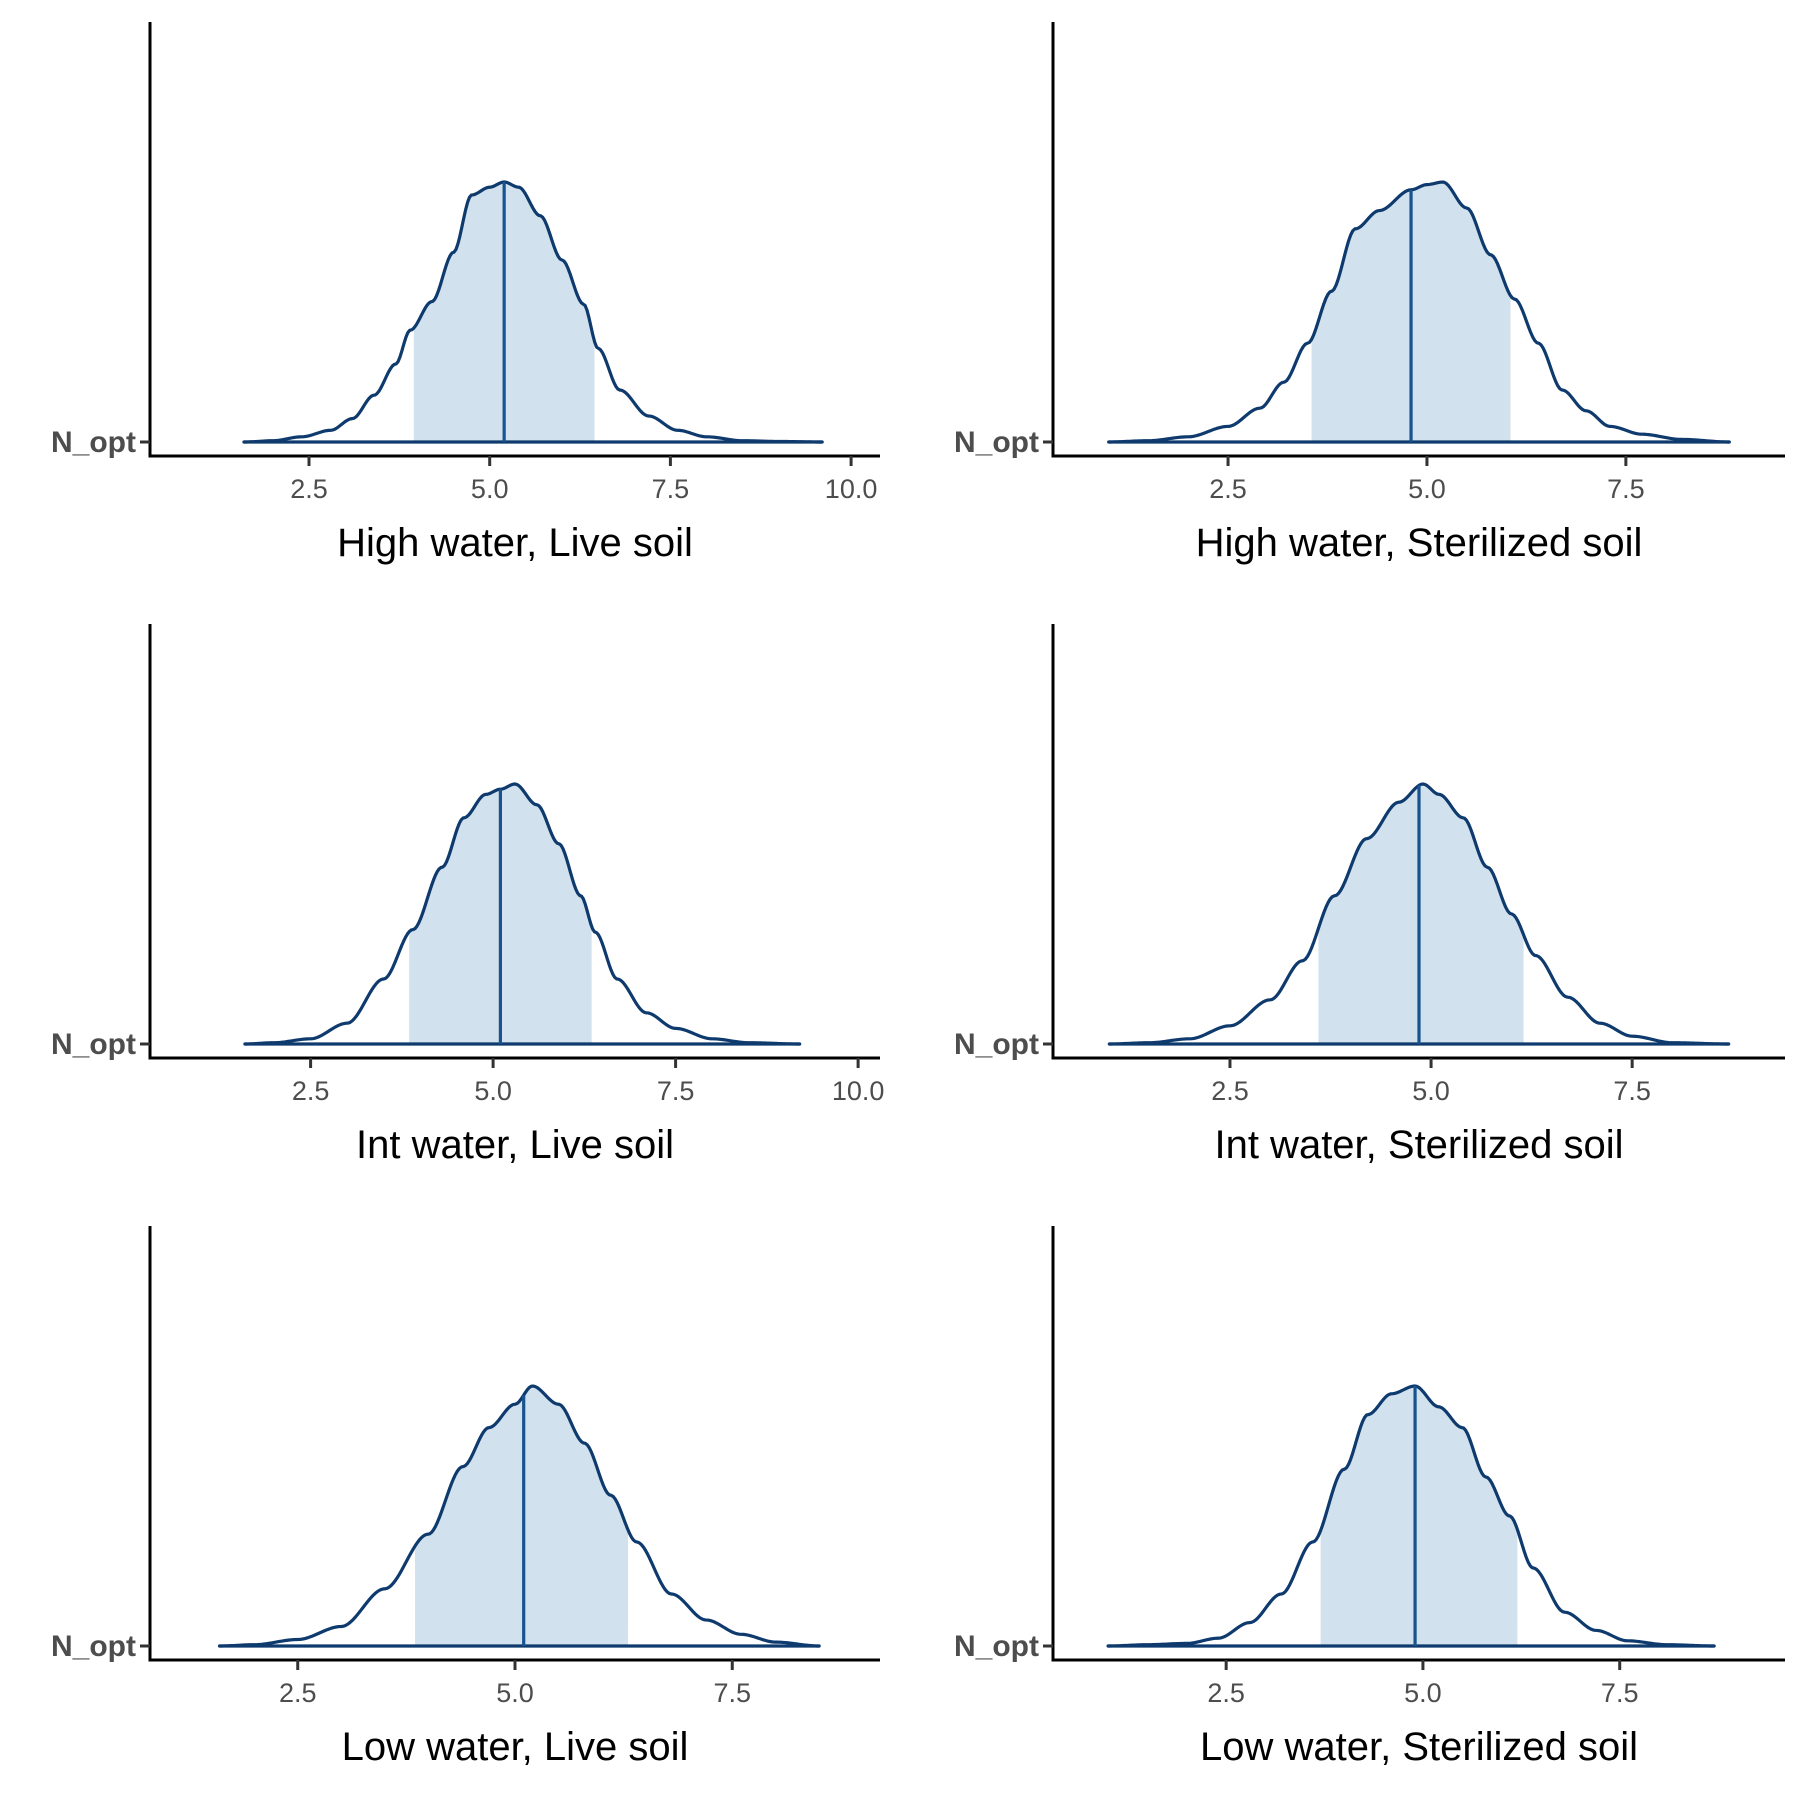 Image resolution: width=1800 pixels, height=1800 pixels. I want to click on x-axis-title: Int water, Sterilized soil, so click(1418, 1145).